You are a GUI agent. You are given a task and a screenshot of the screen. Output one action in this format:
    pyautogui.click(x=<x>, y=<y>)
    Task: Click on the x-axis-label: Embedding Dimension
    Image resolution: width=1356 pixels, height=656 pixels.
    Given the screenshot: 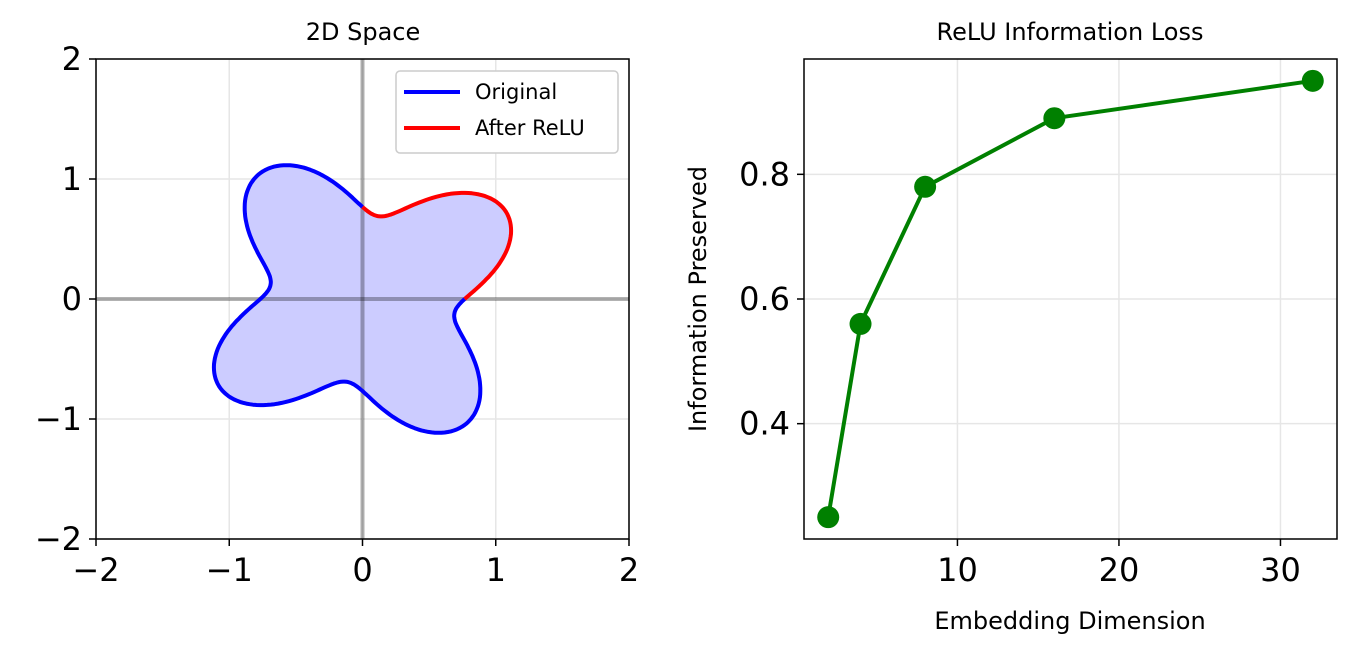 What is the action you would take?
    pyautogui.click(x=1069, y=621)
    